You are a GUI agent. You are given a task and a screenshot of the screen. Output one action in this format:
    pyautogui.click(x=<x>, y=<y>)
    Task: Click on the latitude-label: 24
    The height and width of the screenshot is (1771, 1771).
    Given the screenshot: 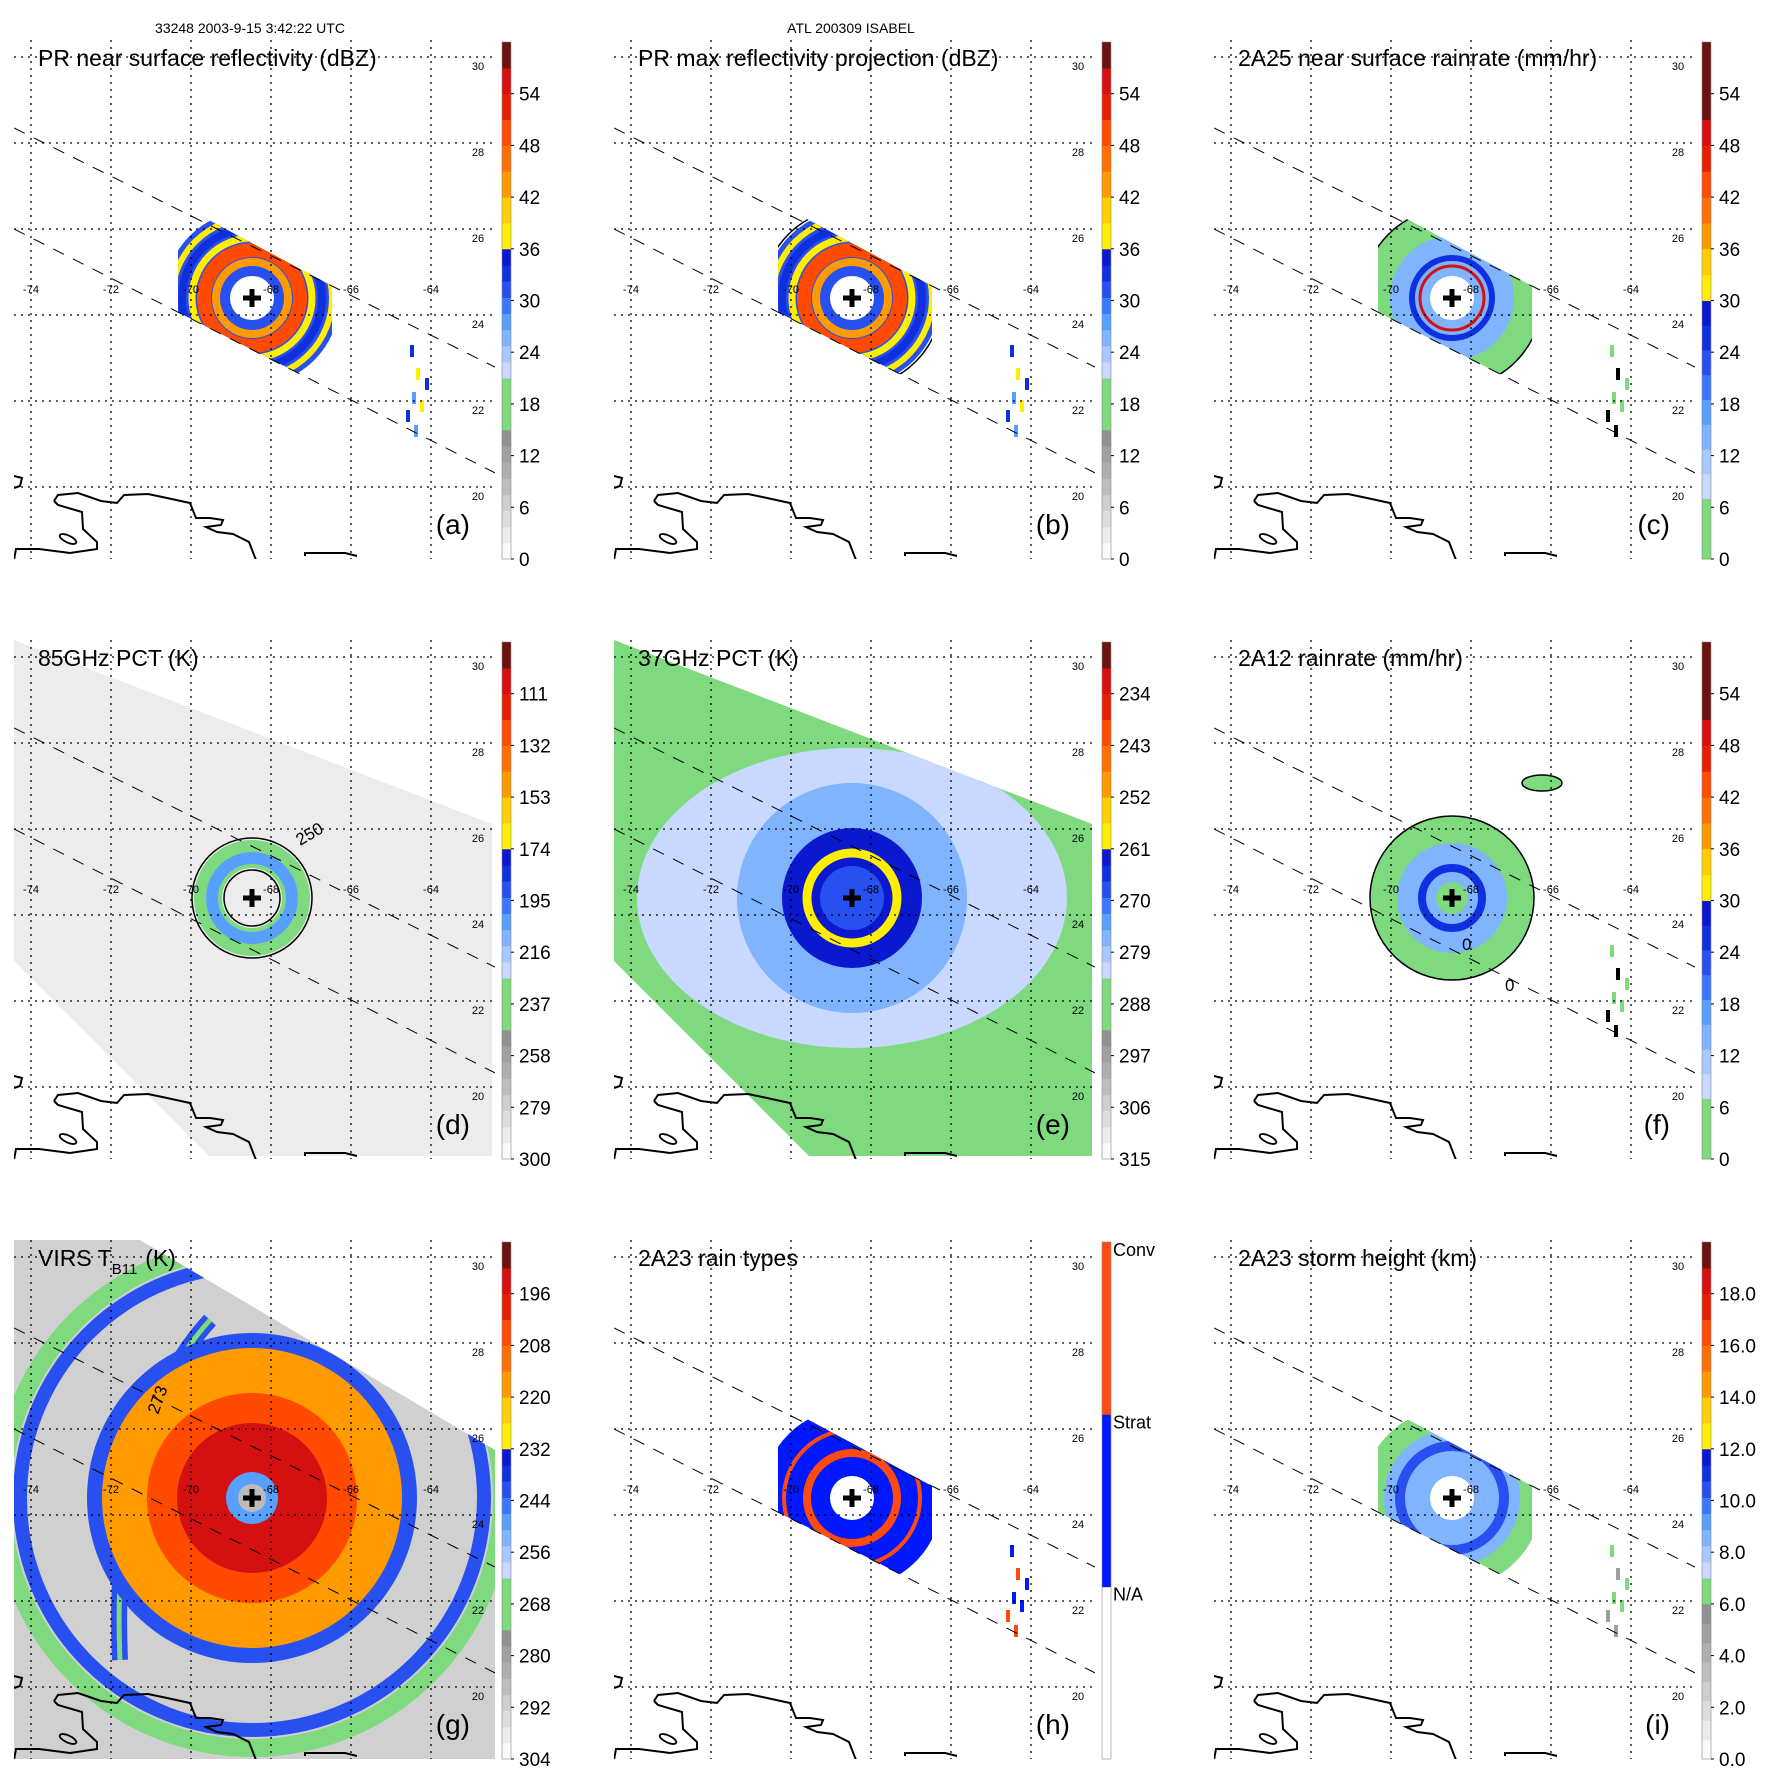 What is the action you would take?
    pyautogui.click(x=478, y=325)
    